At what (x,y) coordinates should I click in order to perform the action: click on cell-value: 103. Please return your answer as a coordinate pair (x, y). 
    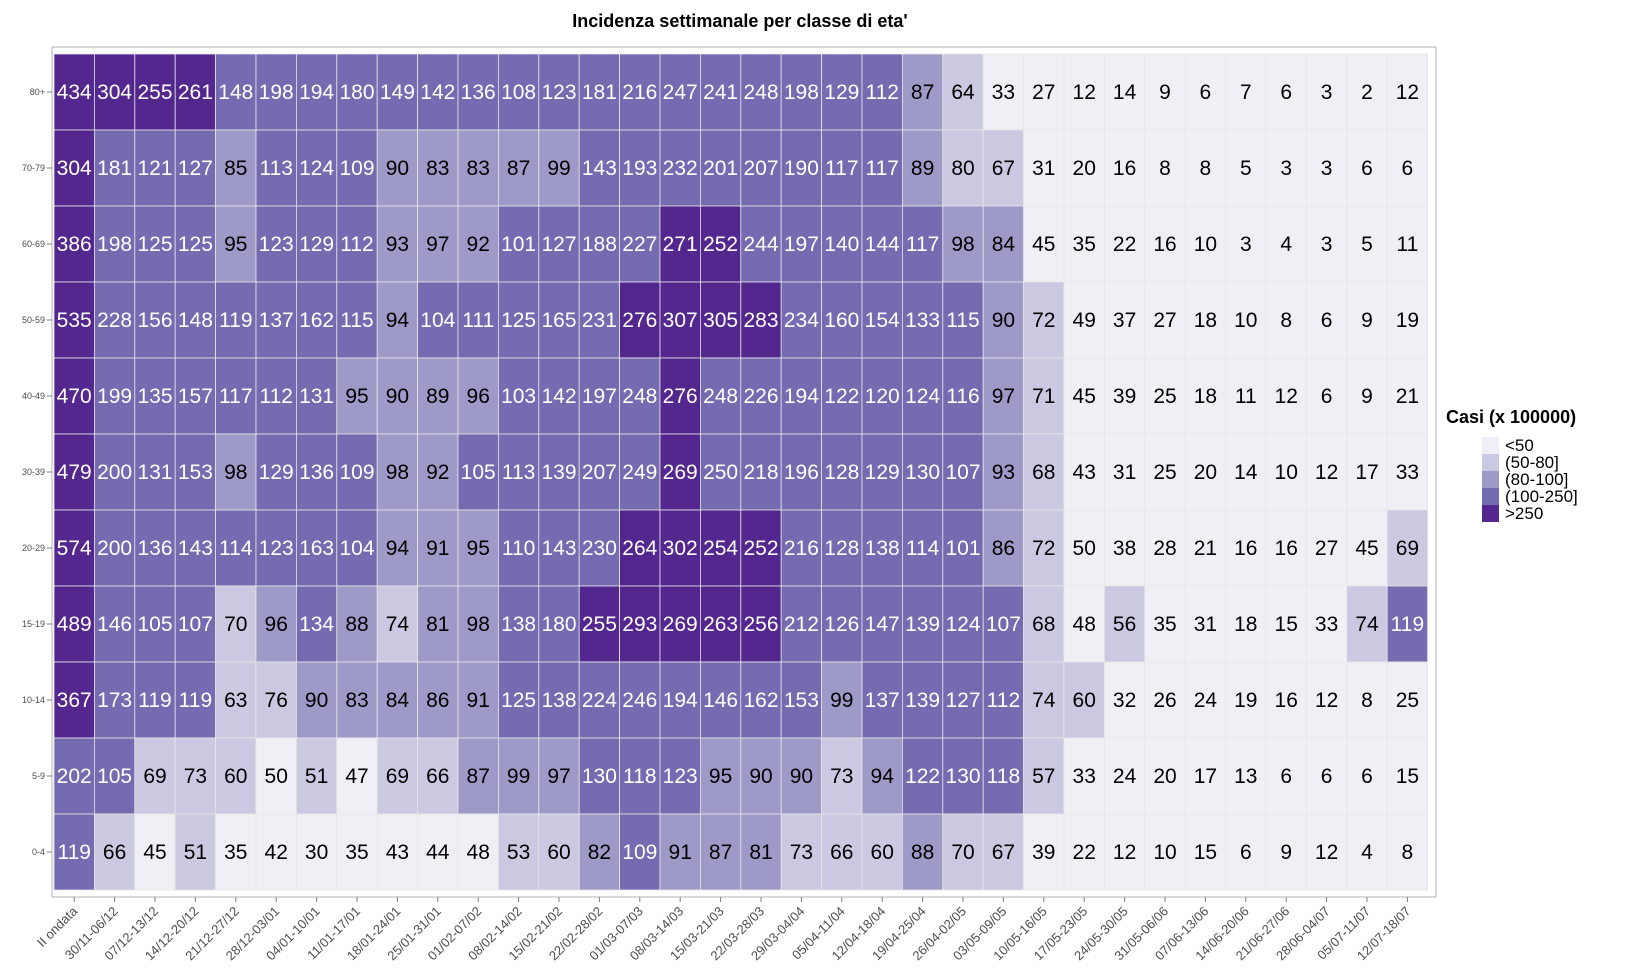
    Looking at the image, I should click on (518, 396).